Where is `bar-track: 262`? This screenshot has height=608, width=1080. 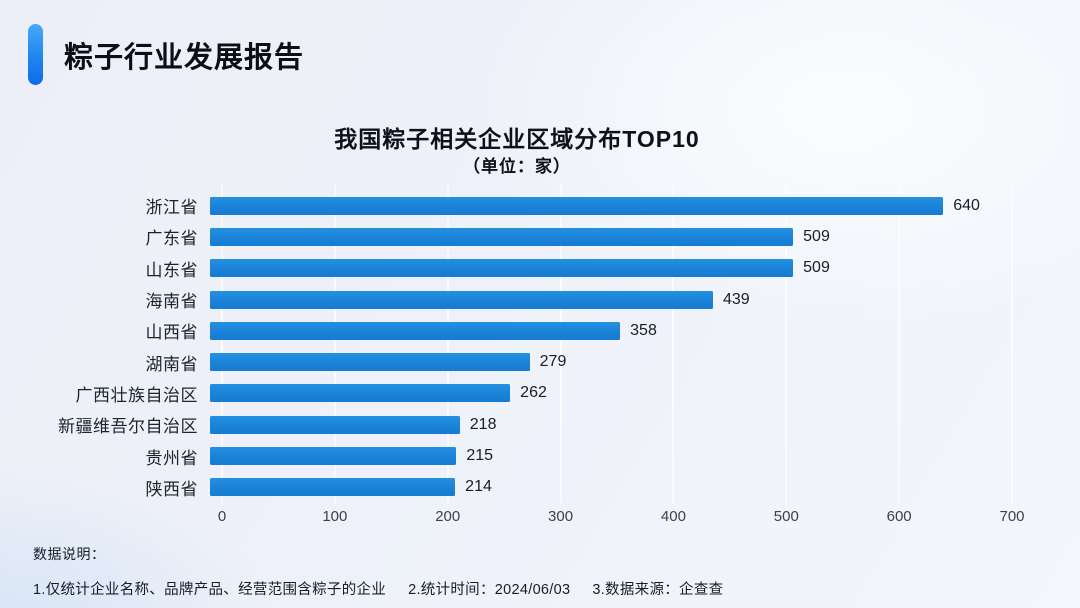 bar-track: 262 is located at coordinates (611, 393).